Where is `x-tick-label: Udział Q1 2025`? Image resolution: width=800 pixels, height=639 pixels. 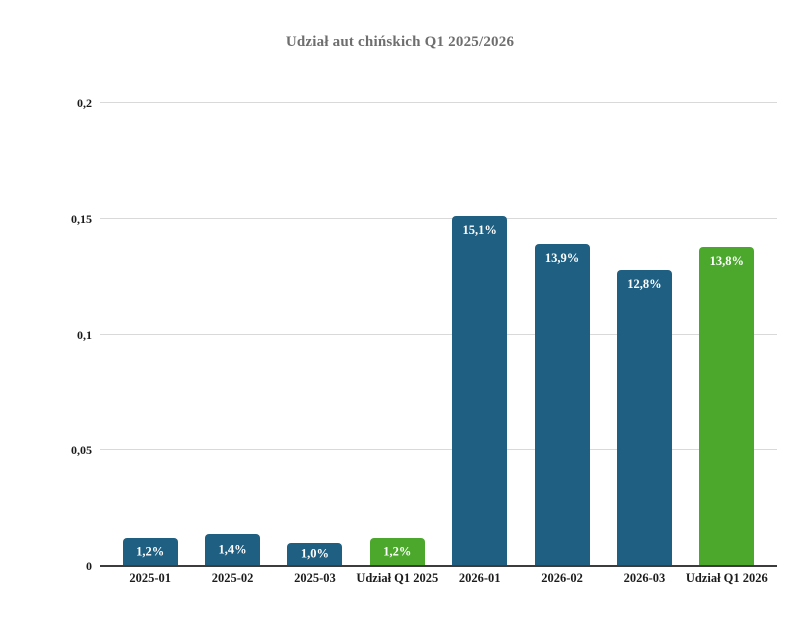 x-tick-label: Udział Q1 2025 is located at coordinates (397, 578).